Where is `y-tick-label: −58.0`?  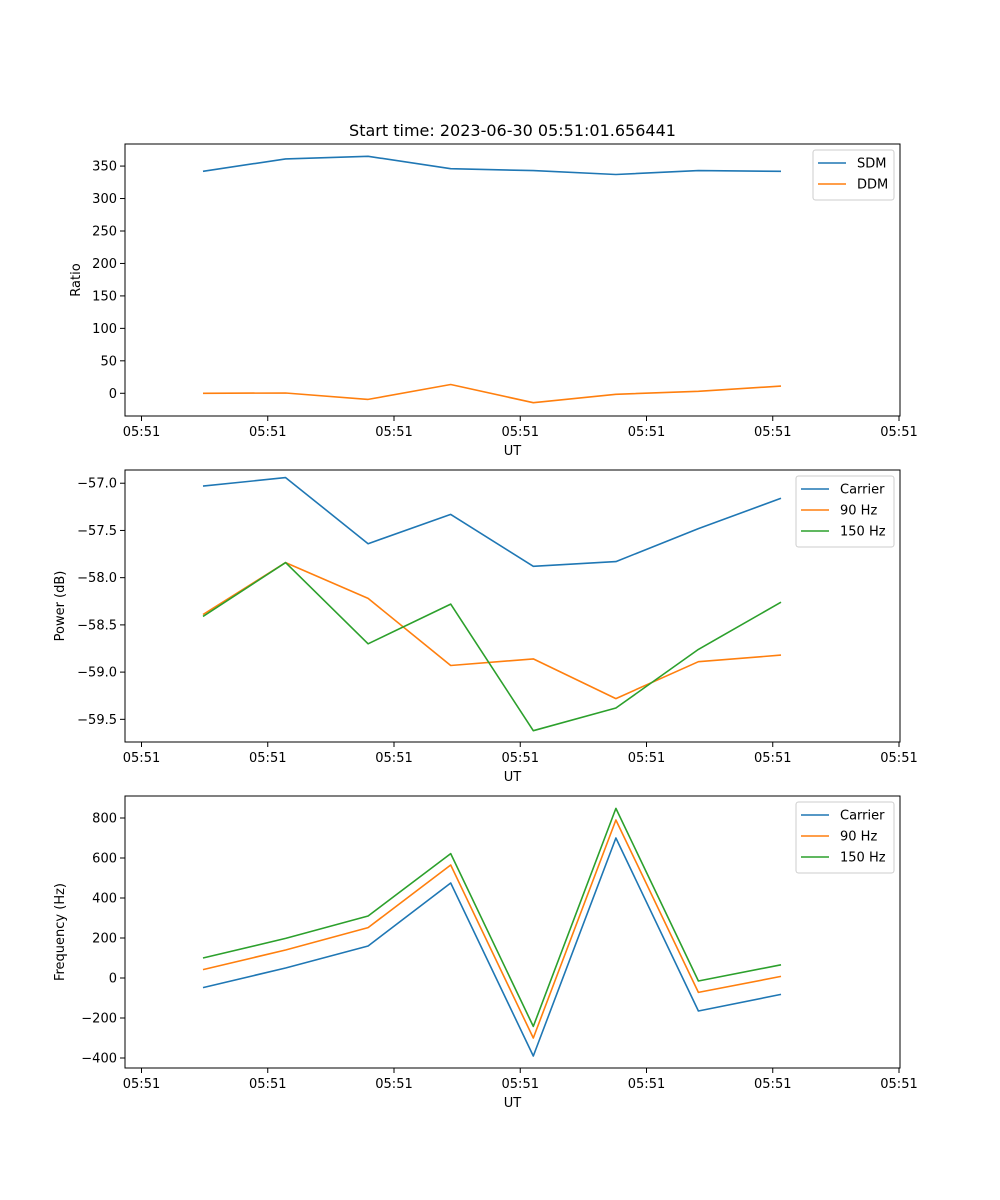 y-tick-label: −58.0 is located at coordinates (97, 578).